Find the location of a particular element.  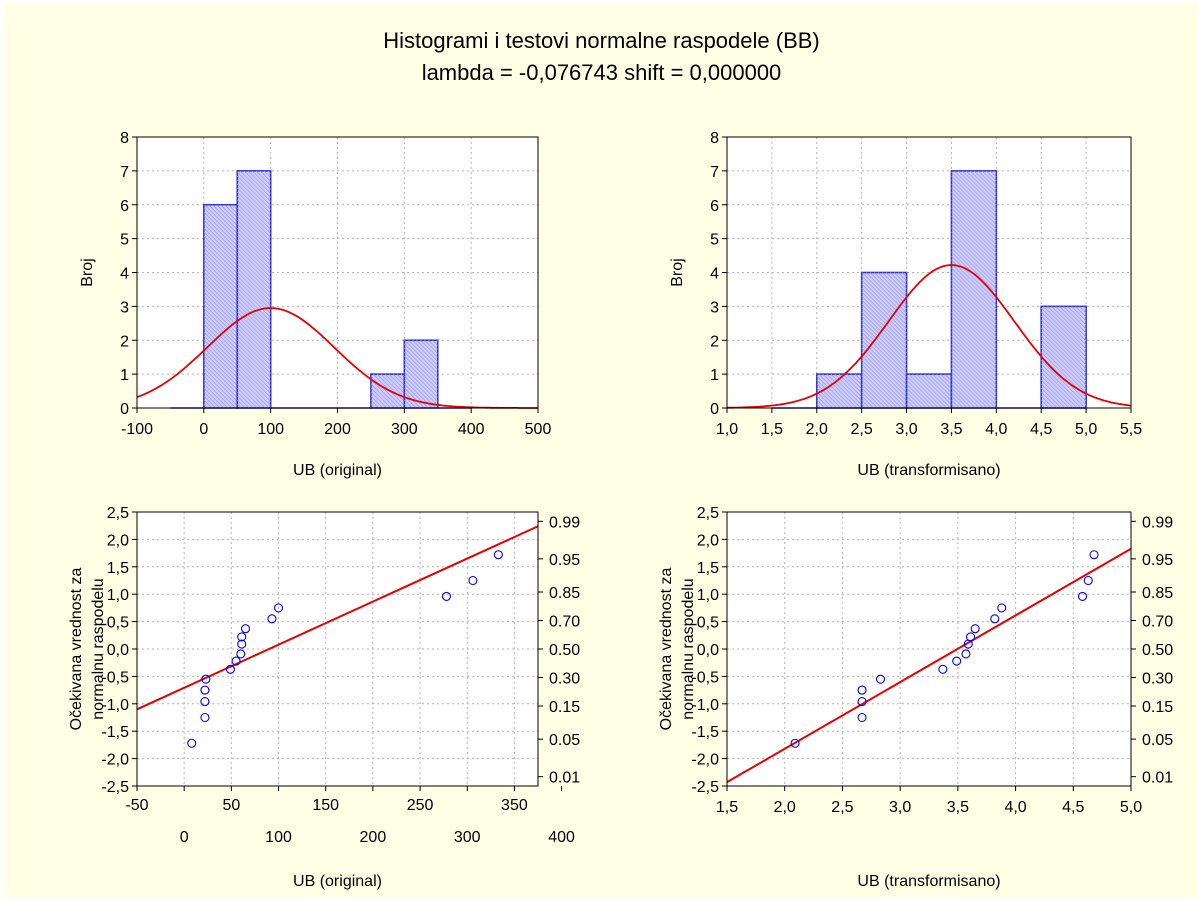

x-tick-label: 4,5 is located at coordinates (1041, 429).